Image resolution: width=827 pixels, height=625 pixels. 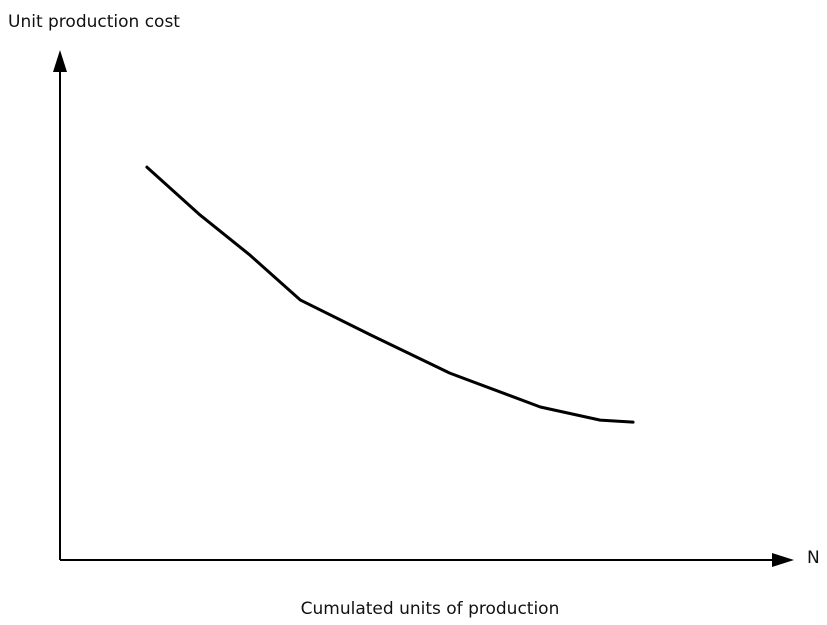 I want to click on x-axis-label: Cumulated units of production, so click(x=430, y=609).